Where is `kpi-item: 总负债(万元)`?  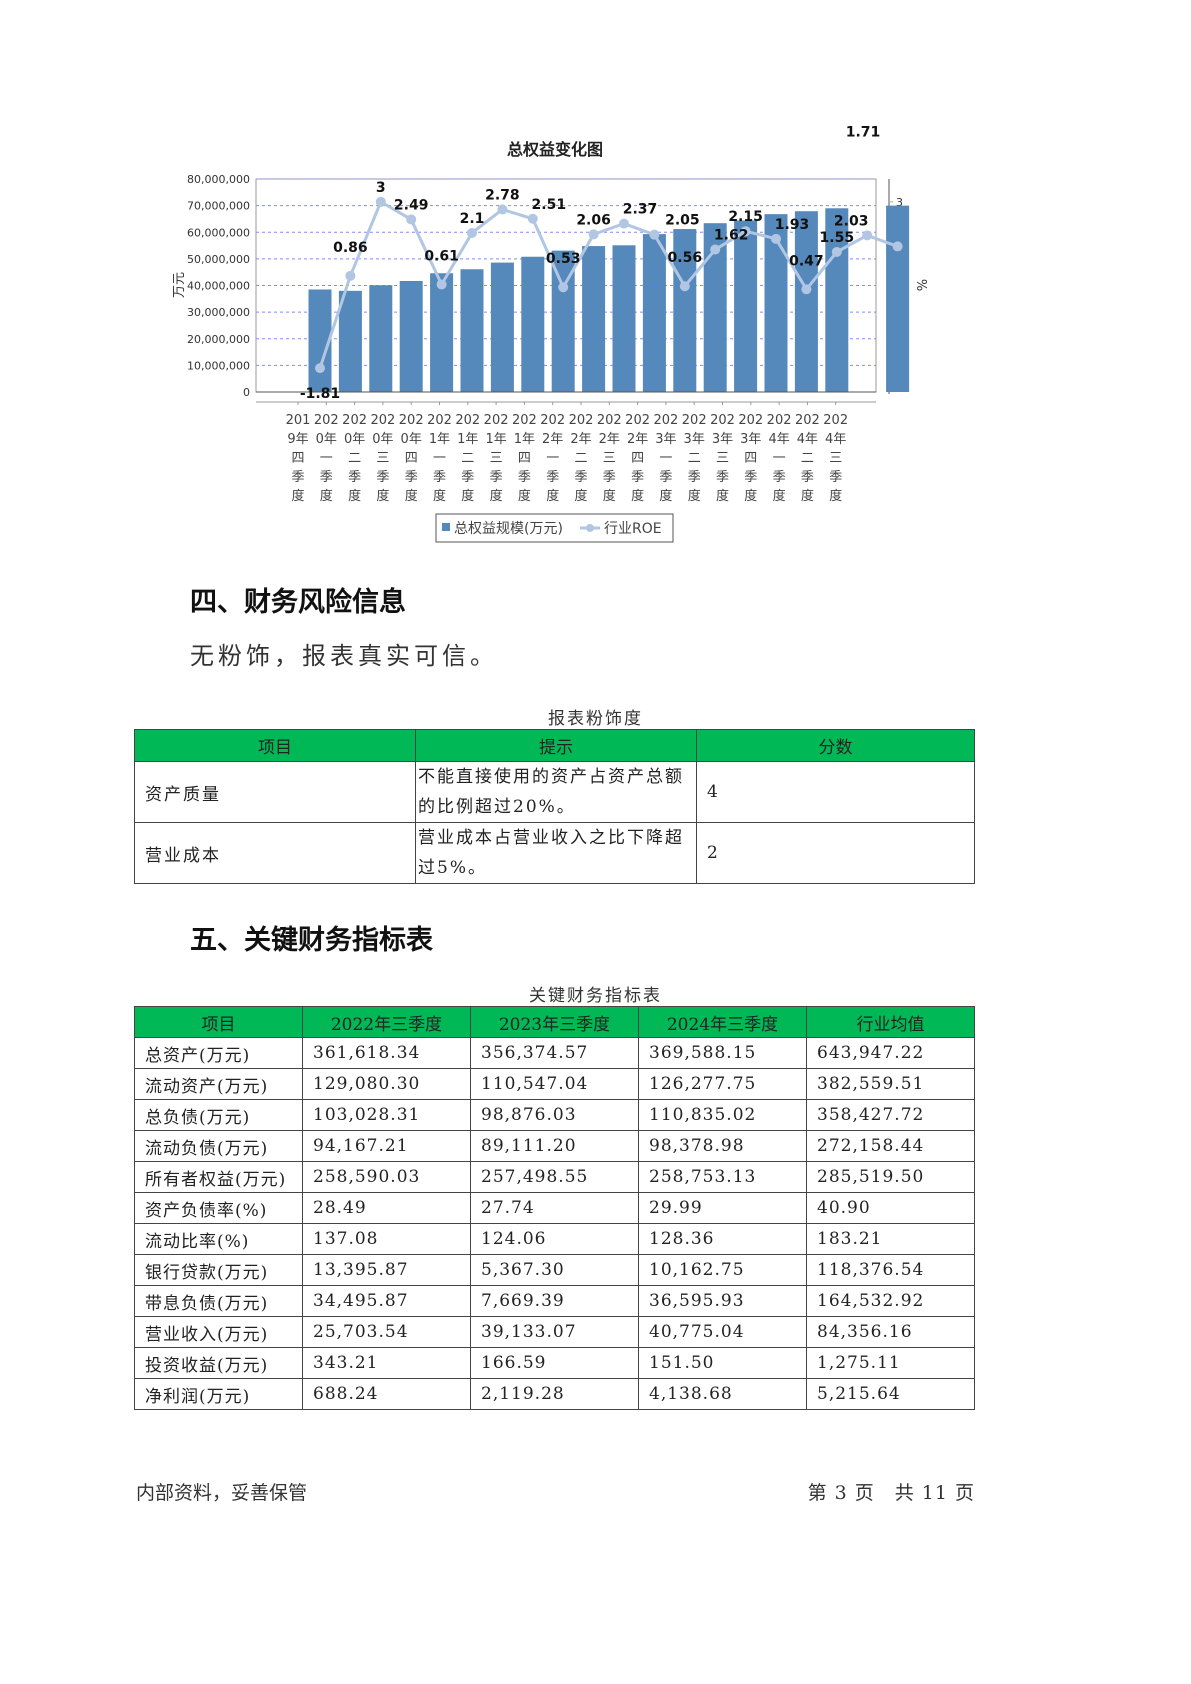 kpi-item: 总负债(万元) is located at coordinates (218, 1115).